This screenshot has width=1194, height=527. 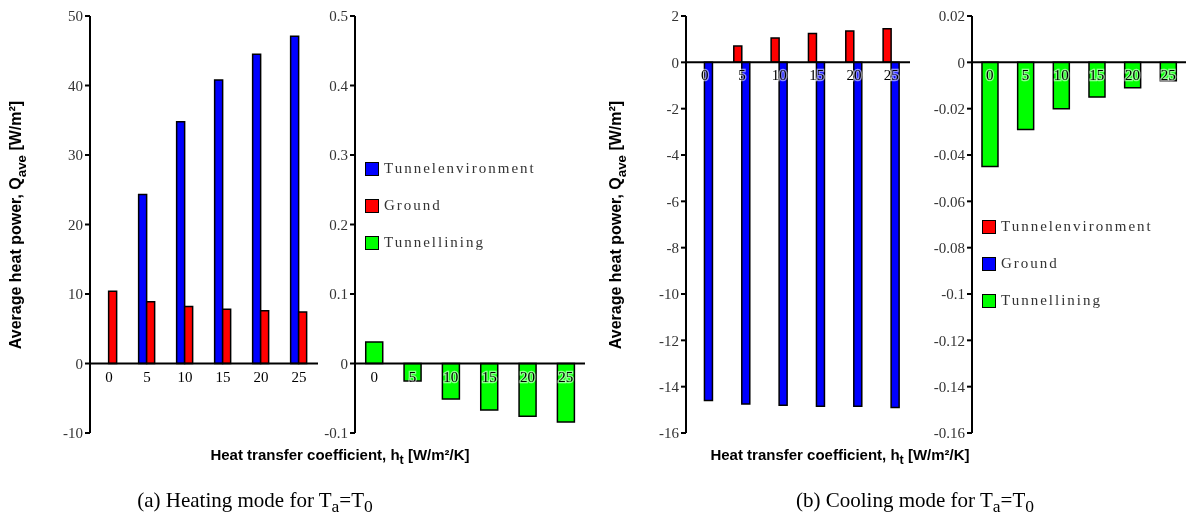 I want to click on y-tick-label: 2, so click(x=675, y=16).